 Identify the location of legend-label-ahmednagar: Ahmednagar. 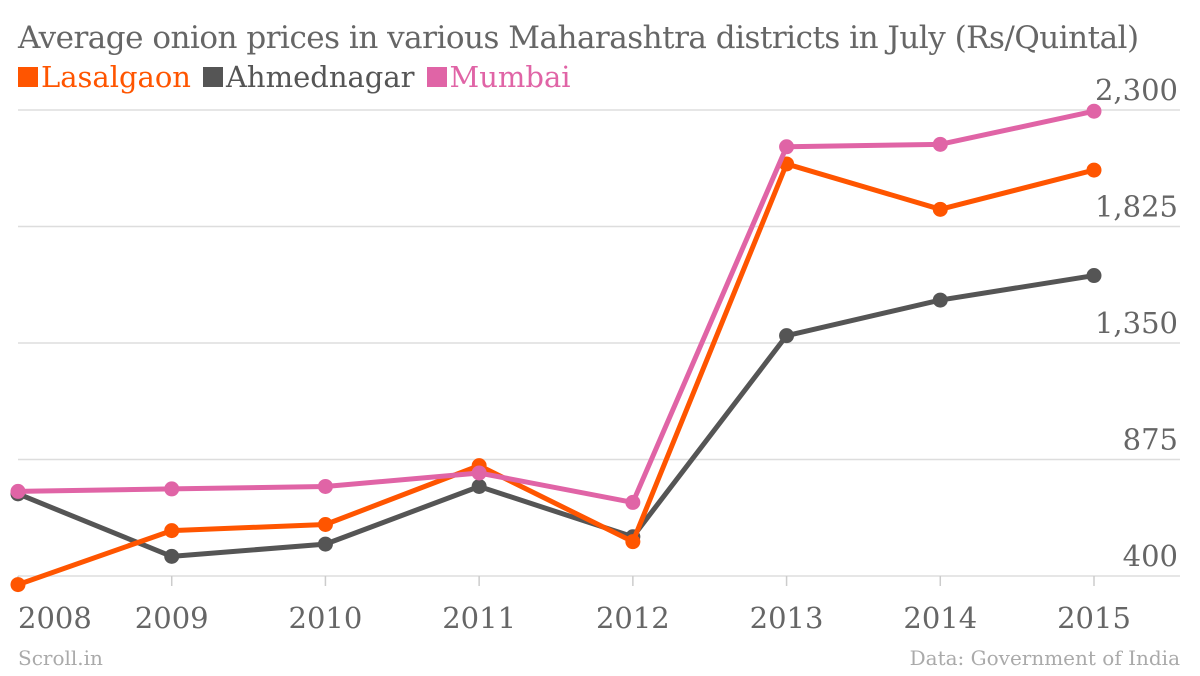
(320, 77).